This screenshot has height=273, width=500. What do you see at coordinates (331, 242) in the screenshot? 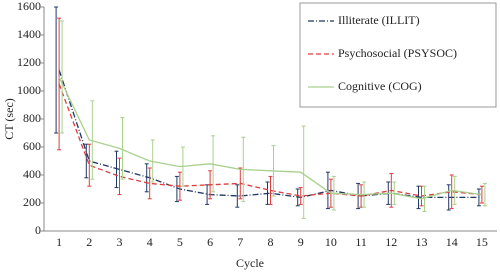
I see `x-tick-label: 10` at bounding box center [331, 242].